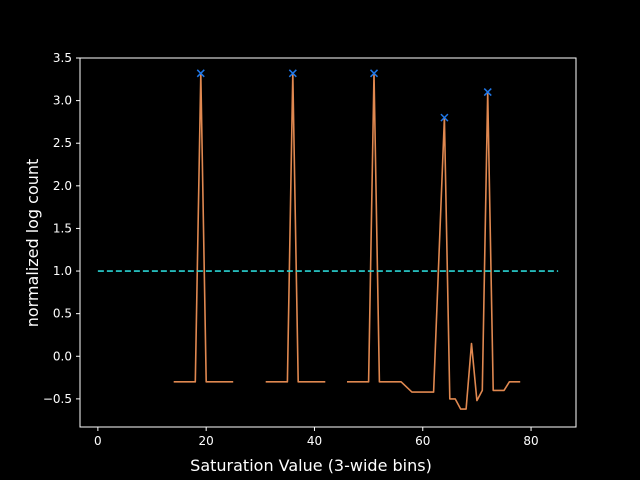 This screenshot has height=480, width=640. Describe the element at coordinates (62, 356) in the screenshot. I see `y-tick-label: 0.0` at that location.